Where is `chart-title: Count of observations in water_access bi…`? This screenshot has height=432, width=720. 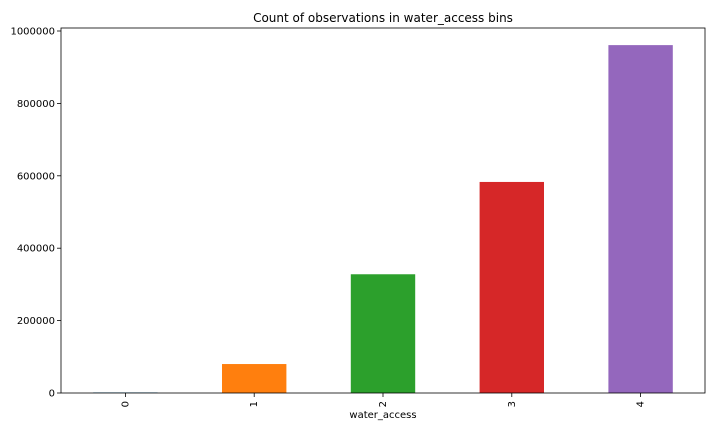
chart-title: Count of observations in water_access bi… is located at coordinates (383, 18).